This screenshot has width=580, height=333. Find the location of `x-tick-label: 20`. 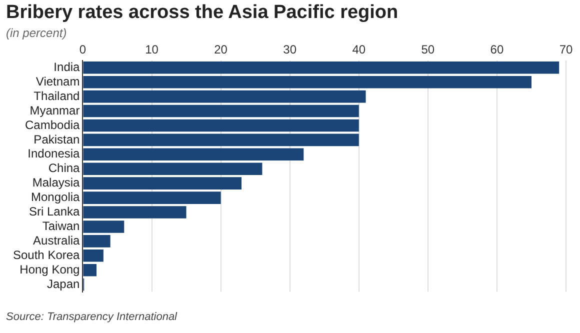

x-tick-label: 20 is located at coordinates (221, 49).